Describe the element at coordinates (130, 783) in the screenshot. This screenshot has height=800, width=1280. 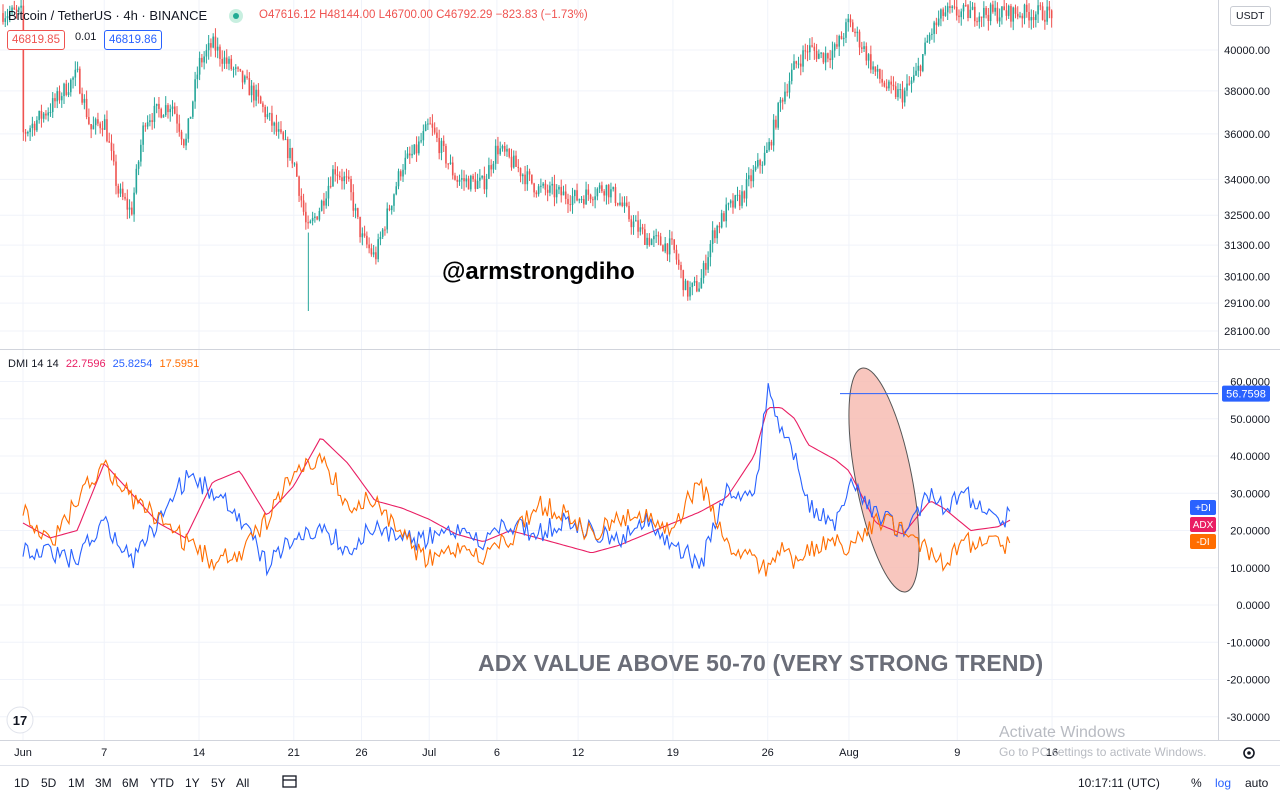
I see `range-button-6m: 6M` at that location.